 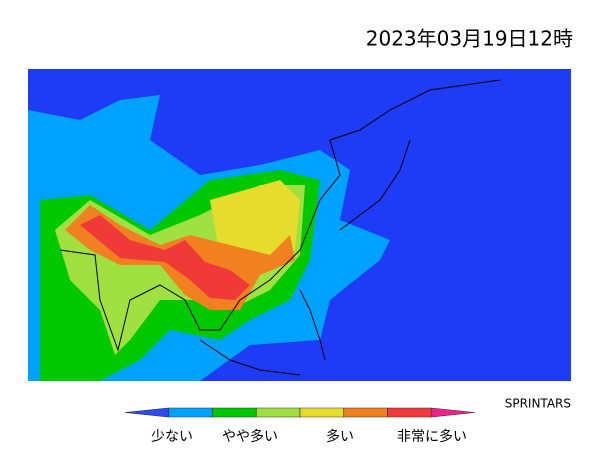 I want to click on credit: SPRINTARS, so click(x=538, y=404).